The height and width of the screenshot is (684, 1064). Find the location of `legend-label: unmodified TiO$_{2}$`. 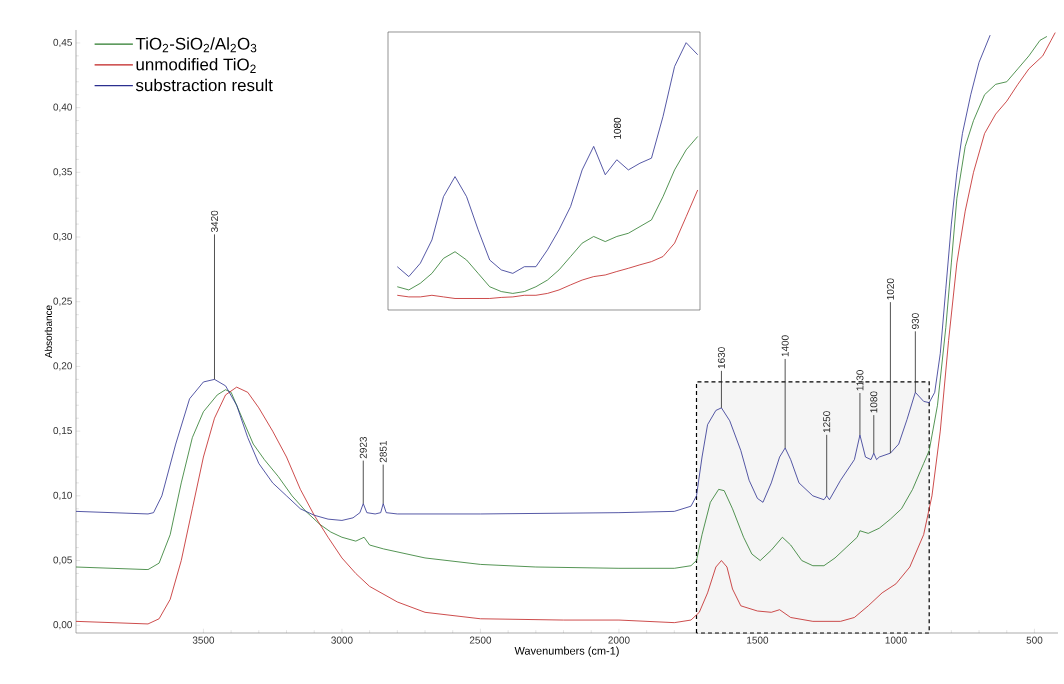

legend-label: unmodified TiO$_{2}$ is located at coordinates (196, 65).